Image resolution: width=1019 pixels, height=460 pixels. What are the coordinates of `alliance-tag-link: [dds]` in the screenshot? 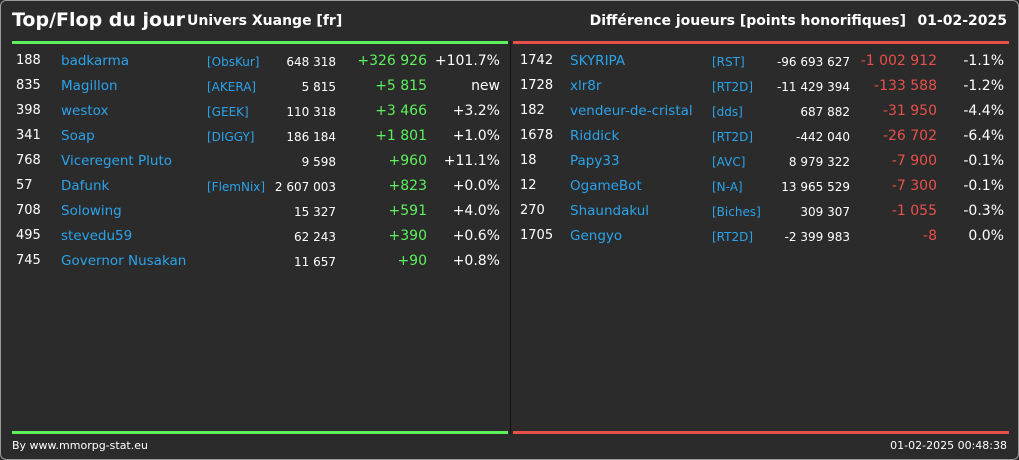 It's located at (727, 112).